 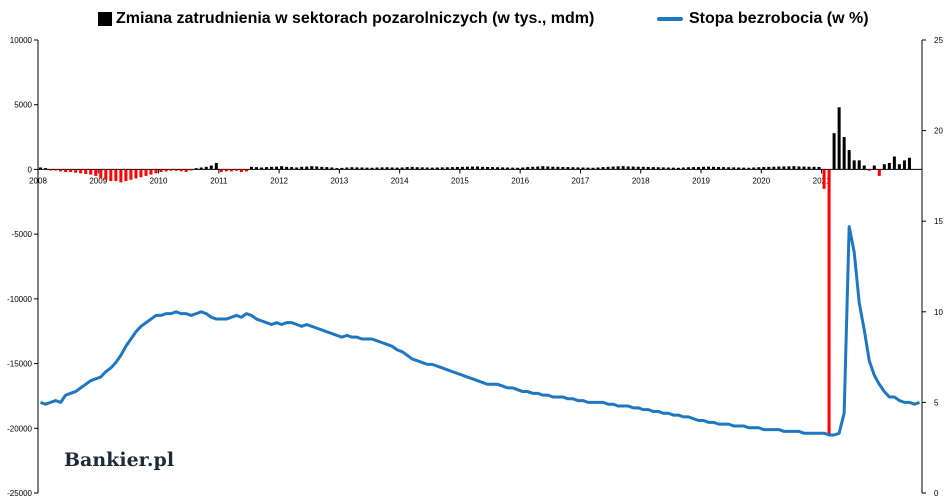 What do you see at coordinates (98, 180) in the screenshot?
I see `x-tick-label: 2009` at bounding box center [98, 180].